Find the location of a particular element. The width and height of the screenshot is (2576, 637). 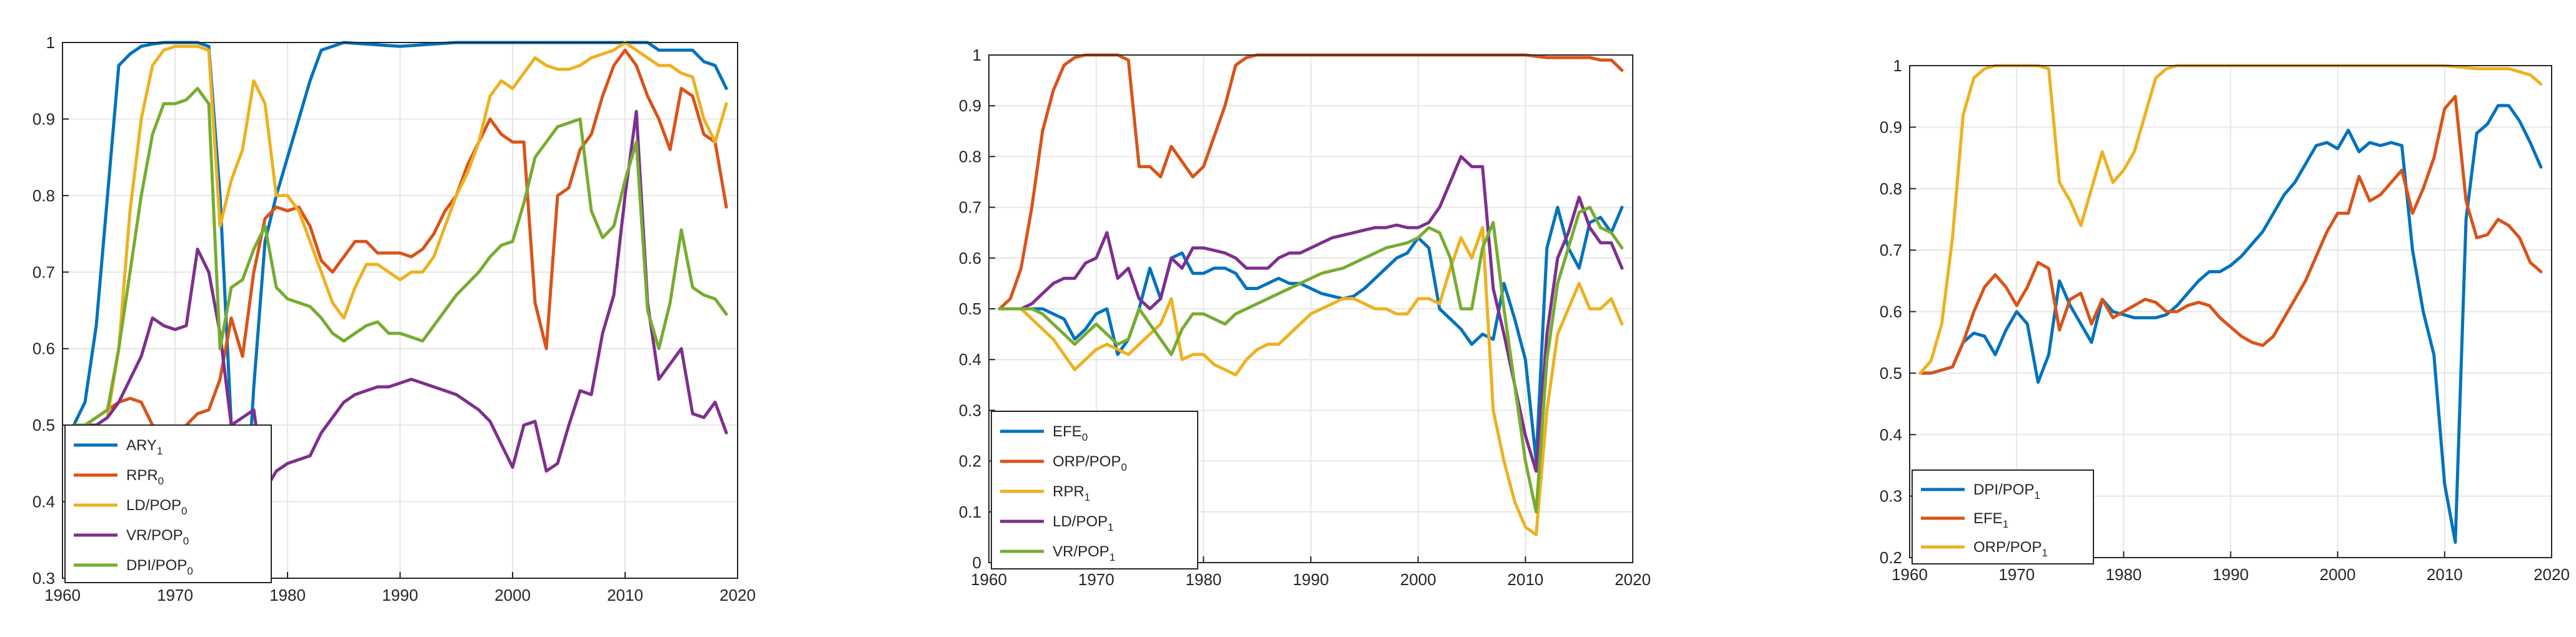

legend-entry: EFE0 is located at coordinates (1070, 433).